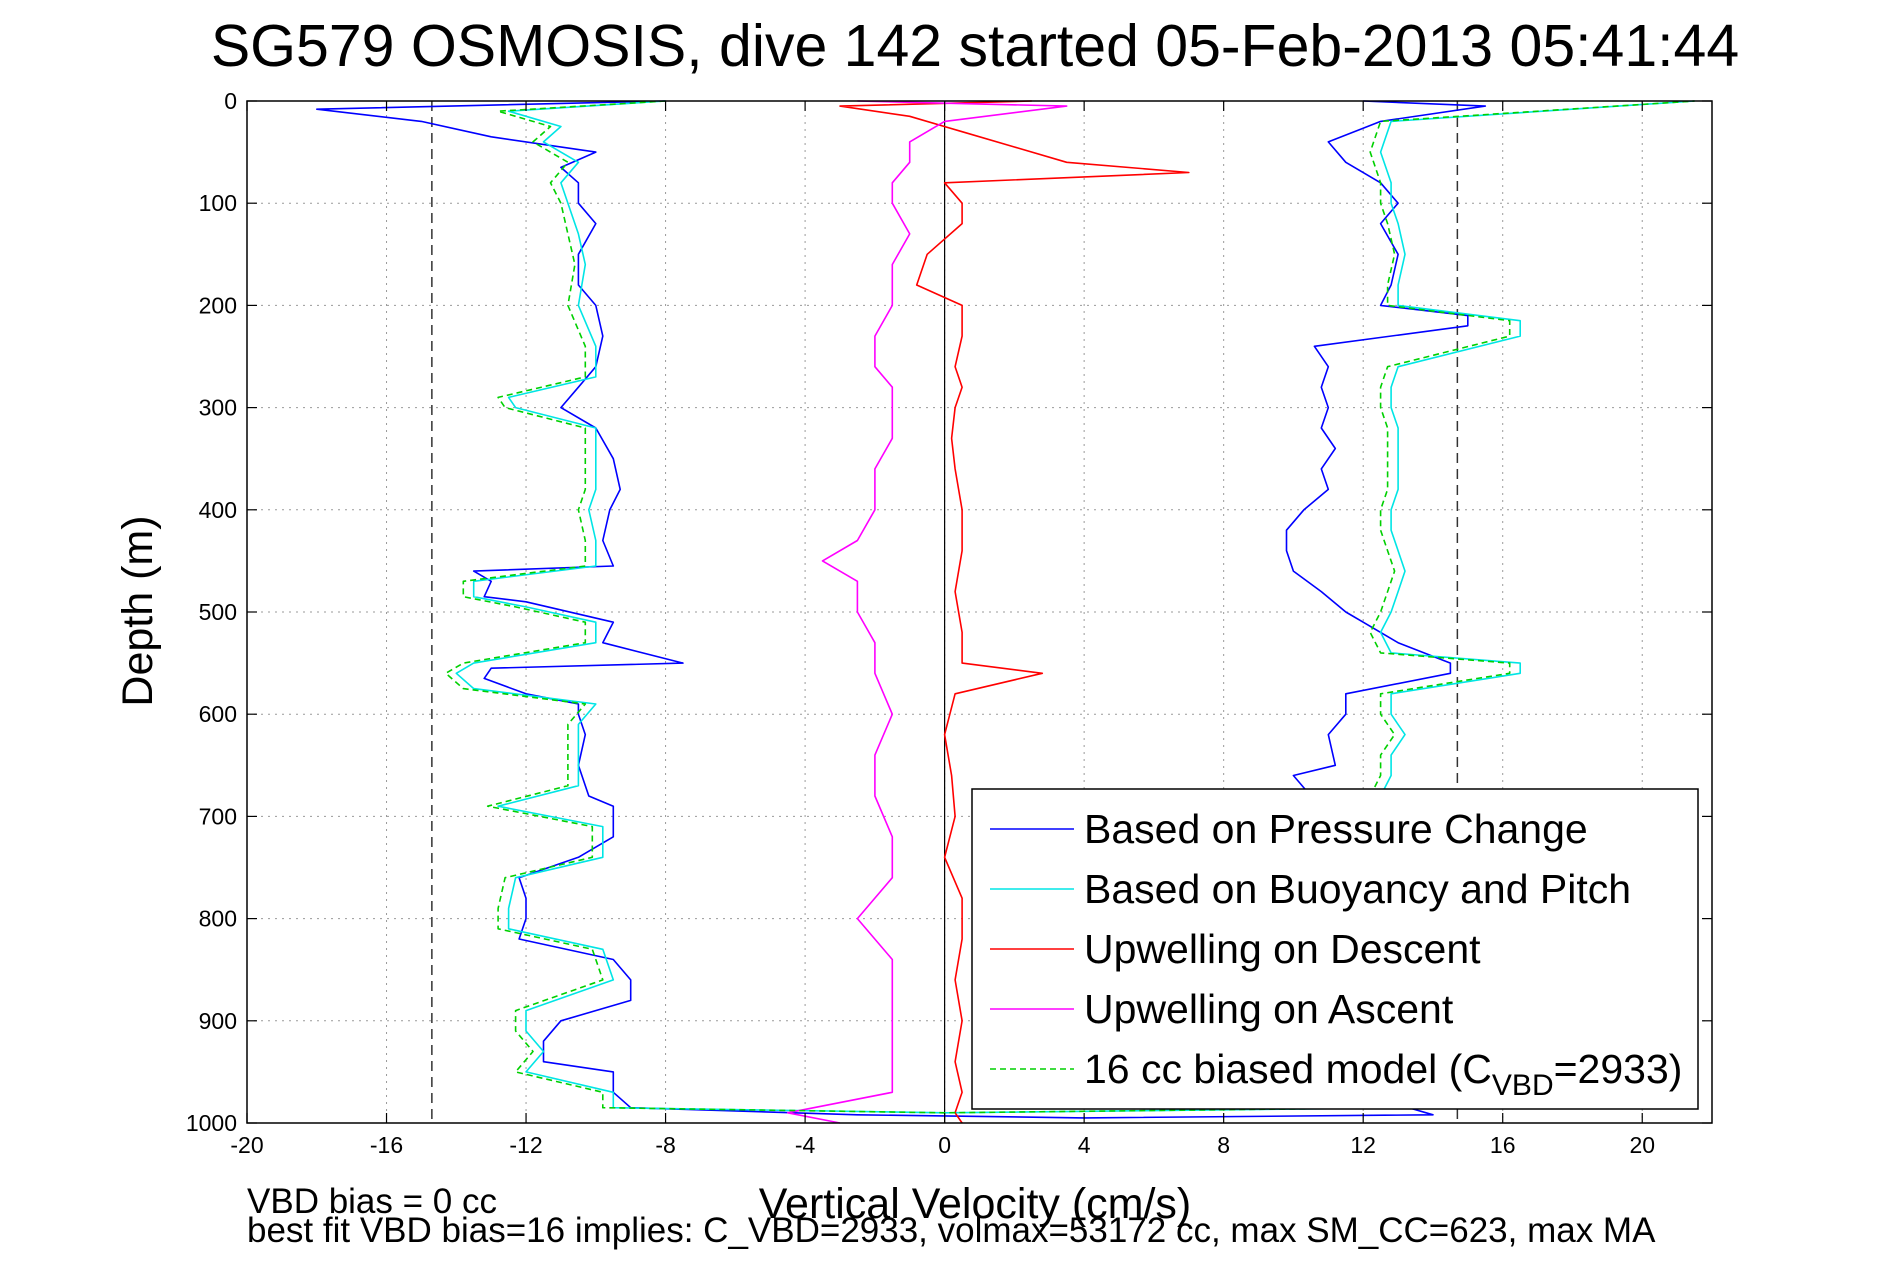 The image size is (1891, 1262). What do you see at coordinates (138, 610) in the screenshot?
I see `y-axis-label: Depth (m)` at bounding box center [138, 610].